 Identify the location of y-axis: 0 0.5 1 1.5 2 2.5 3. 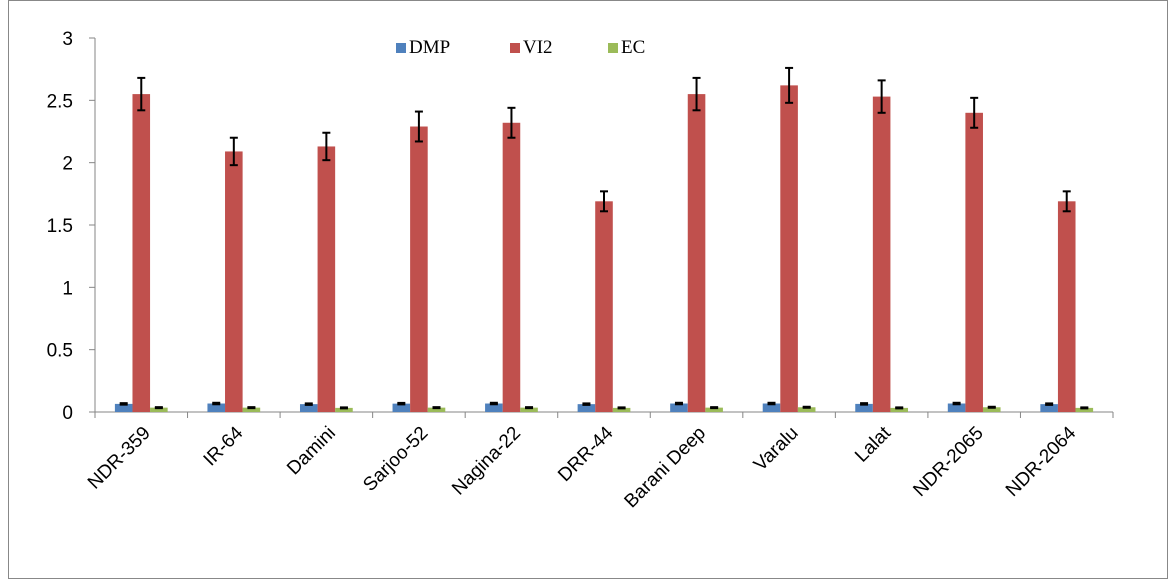
(71, 226).